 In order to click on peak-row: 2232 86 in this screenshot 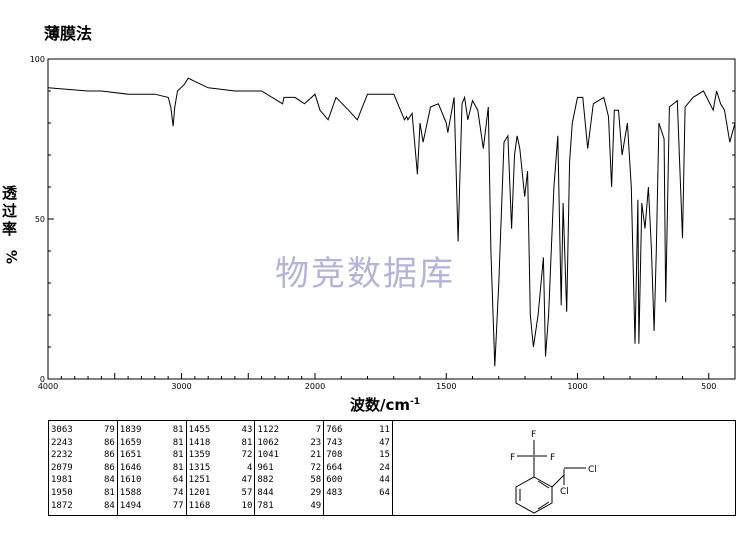, I will do `click(83, 455)`.